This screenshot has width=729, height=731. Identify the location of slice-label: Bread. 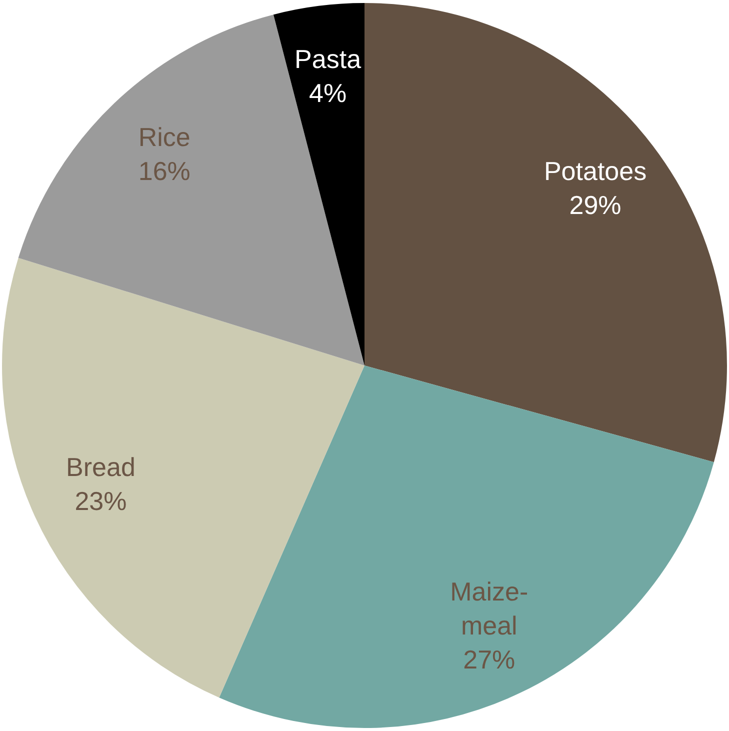
(101, 467).